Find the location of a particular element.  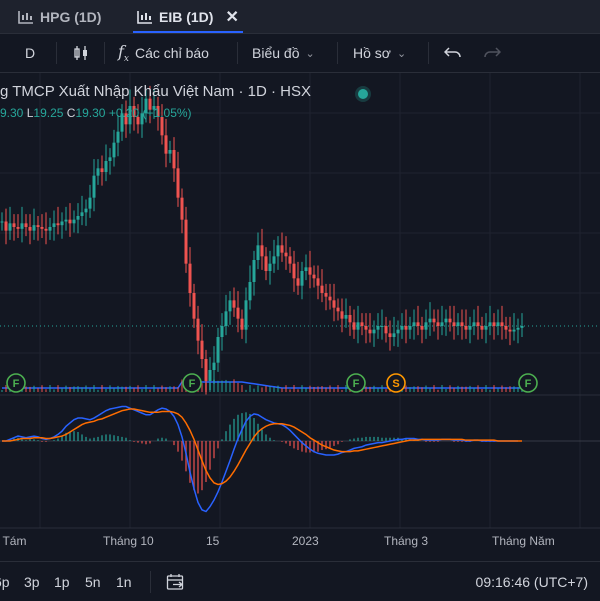

event-marker-label: F is located at coordinates (356, 384).